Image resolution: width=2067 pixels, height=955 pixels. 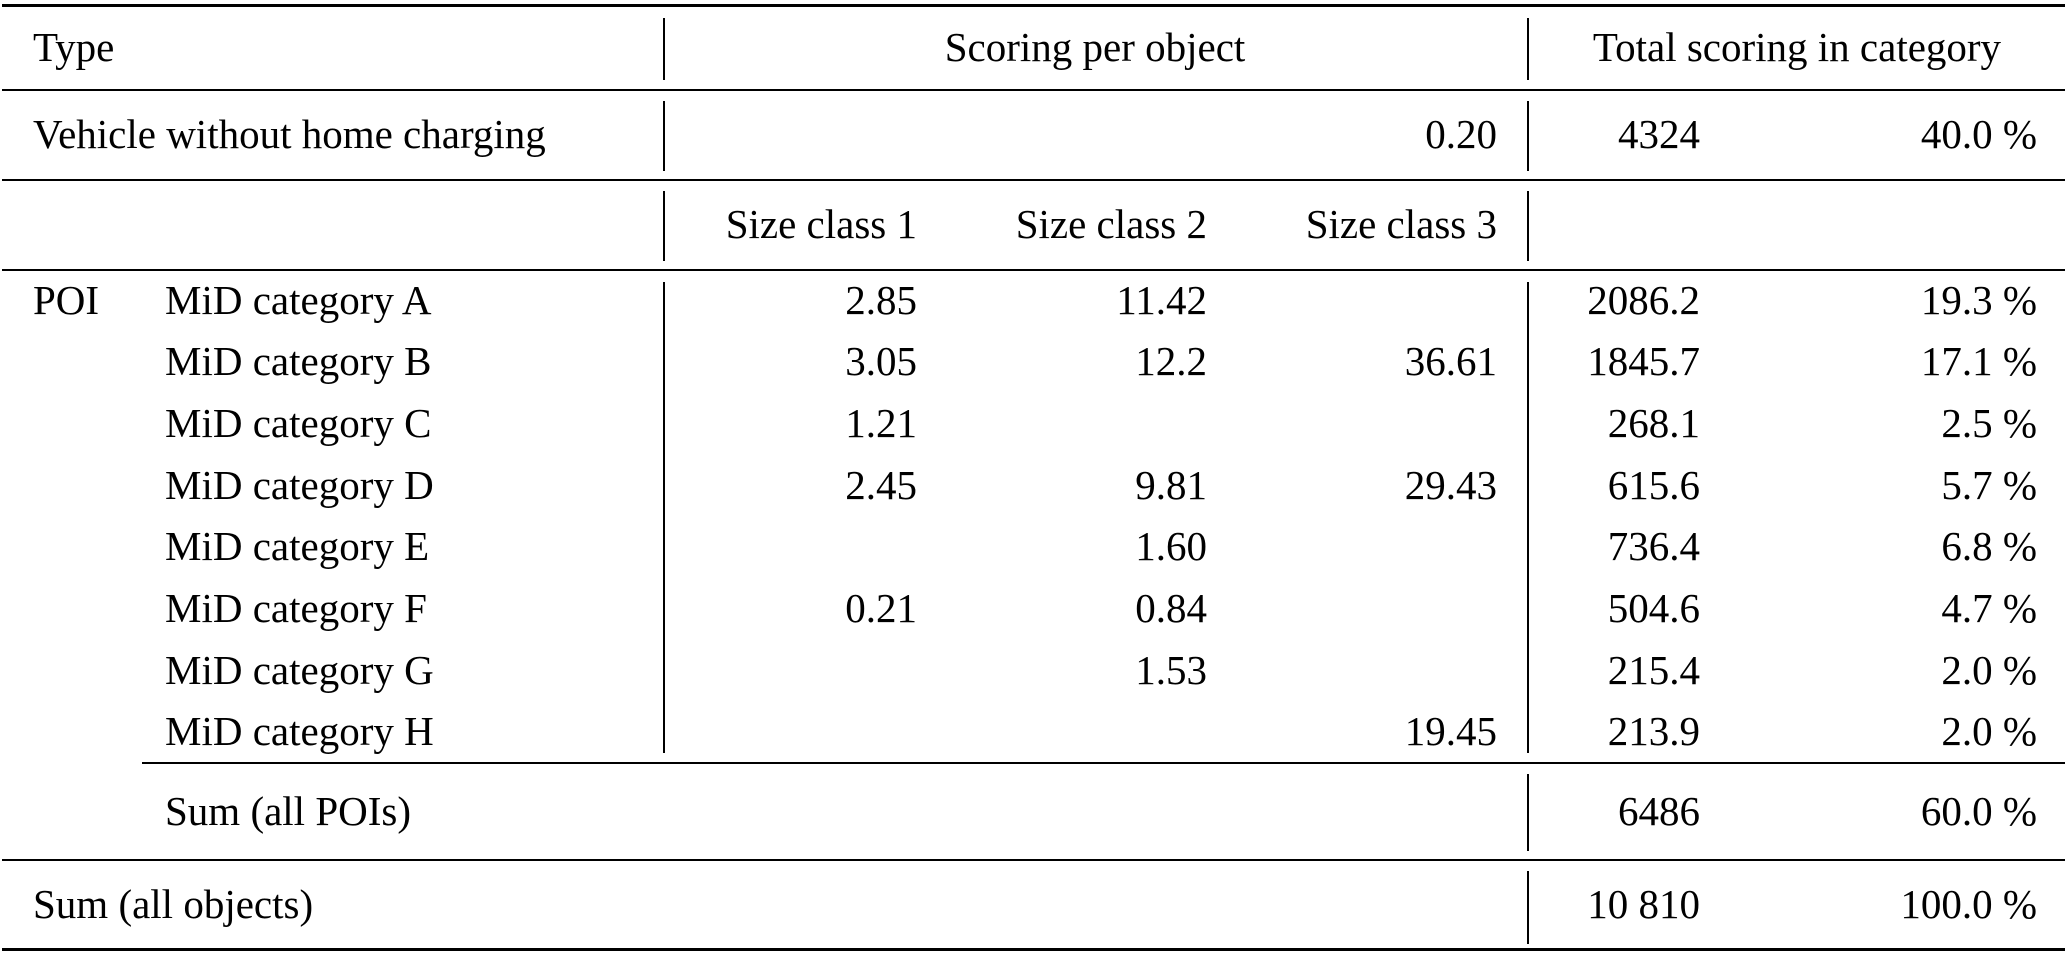 What do you see at coordinates (881, 361) in the screenshot?
I see `cell-sc1: 3.05` at bounding box center [881, 361].